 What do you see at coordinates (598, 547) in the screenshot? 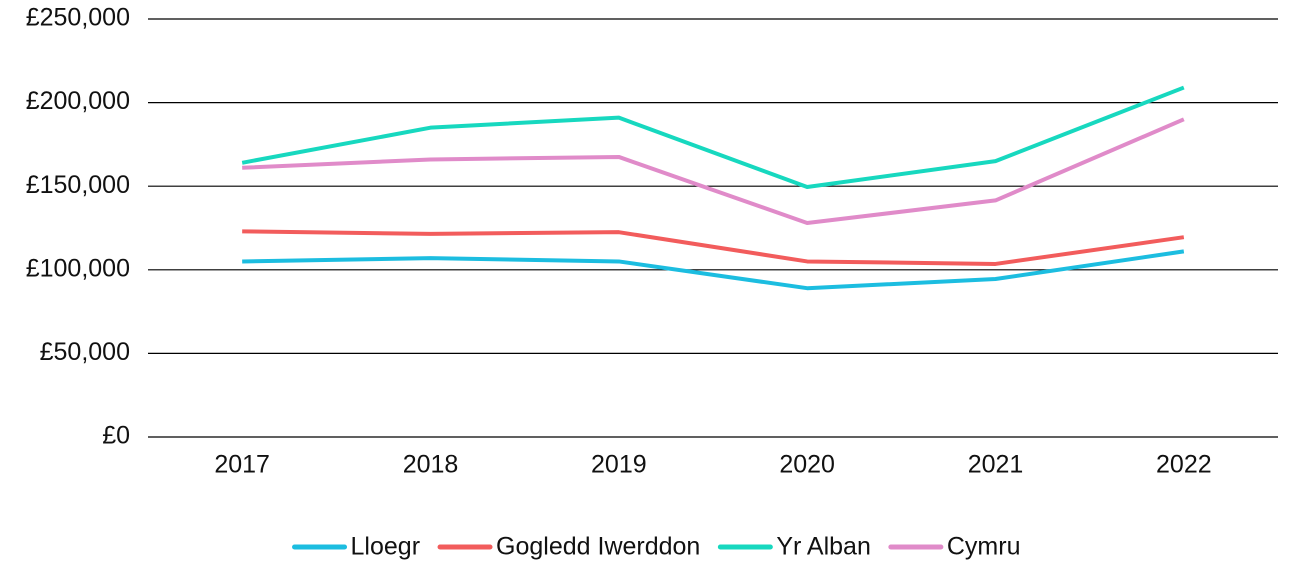
I see `legend-label: Gogledd Iwerddon` at bounding box center [598, 547].